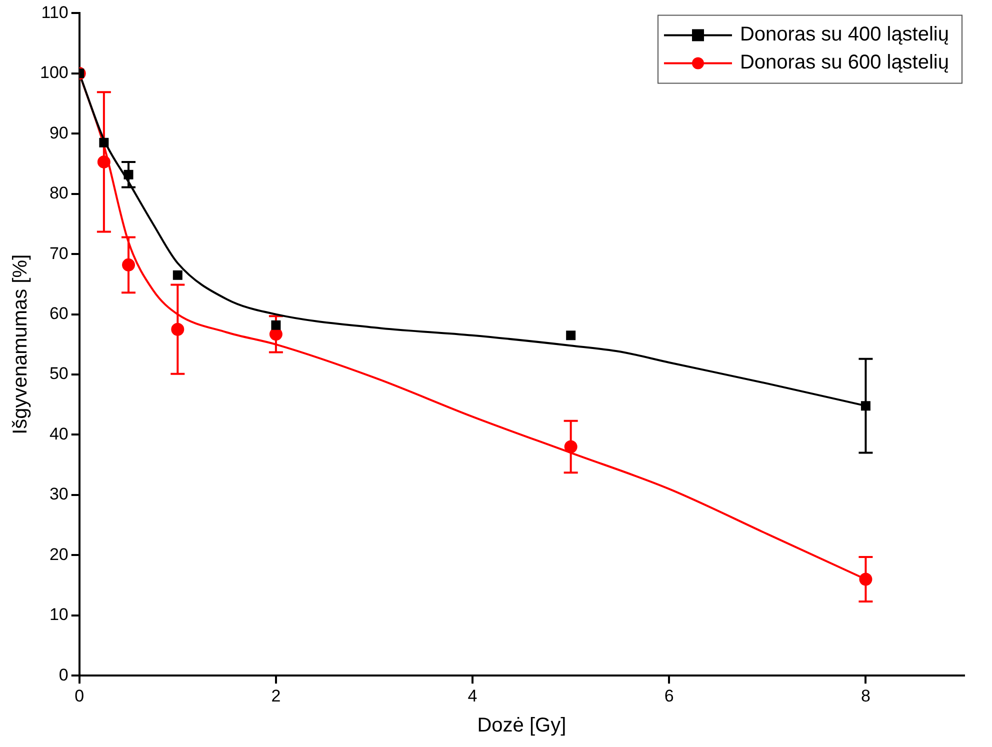  What do you see at coordinates (58, 554) in the screenshot?
I see `y-tick-label: 20` at bounding box center [58, 554].